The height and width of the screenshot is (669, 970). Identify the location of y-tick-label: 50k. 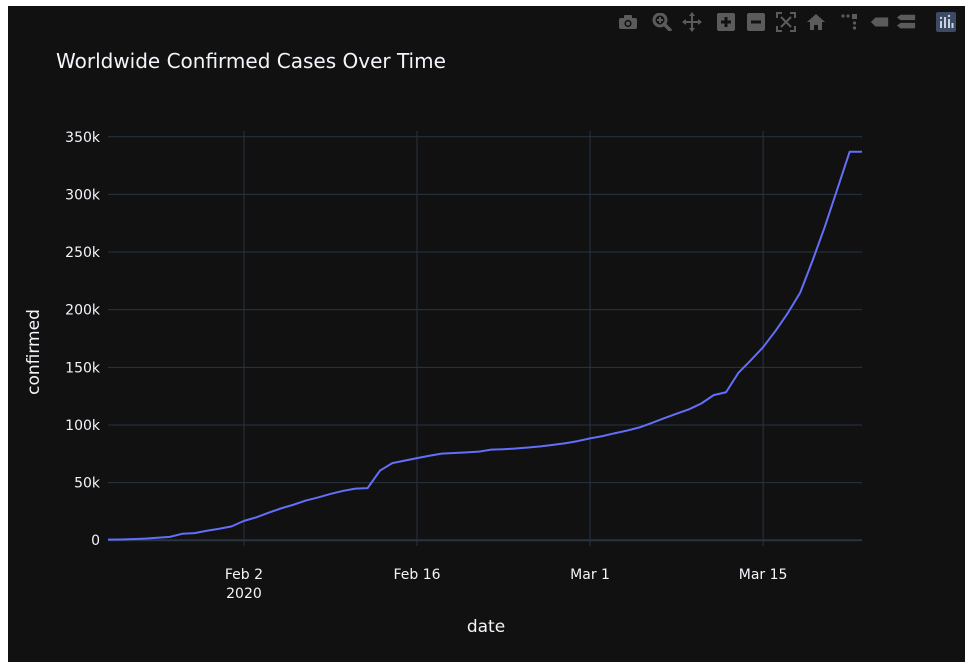
(87, 484).